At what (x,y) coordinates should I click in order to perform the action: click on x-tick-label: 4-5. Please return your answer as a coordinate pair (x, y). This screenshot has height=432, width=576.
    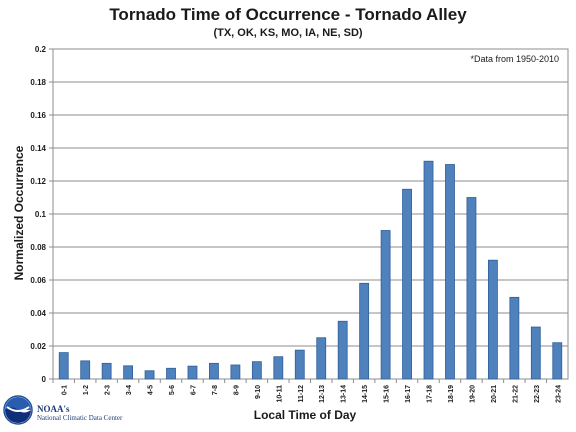
    Looking at the image, I should click on (151, 390).